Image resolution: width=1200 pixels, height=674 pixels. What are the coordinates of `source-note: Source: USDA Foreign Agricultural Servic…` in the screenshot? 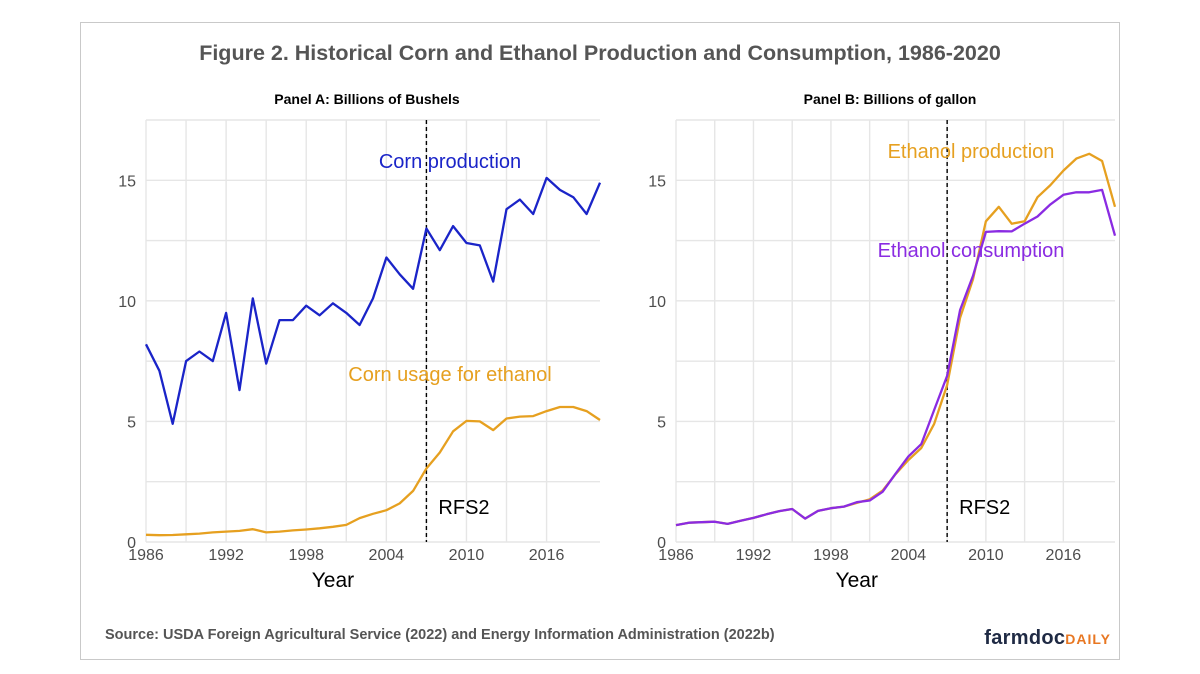 It's located at (440, 635).